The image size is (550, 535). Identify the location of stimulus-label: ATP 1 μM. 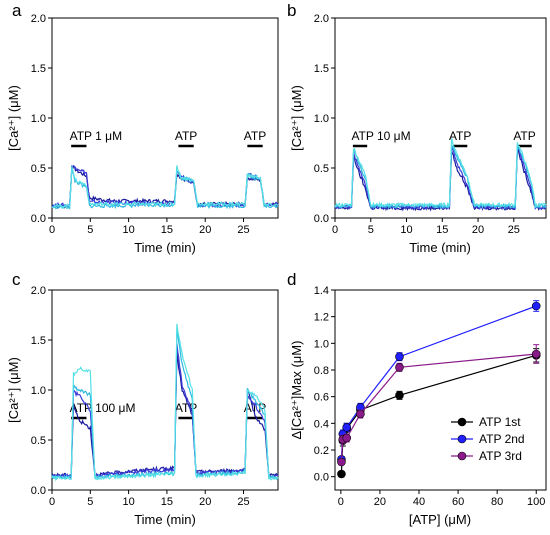
(96, 136).